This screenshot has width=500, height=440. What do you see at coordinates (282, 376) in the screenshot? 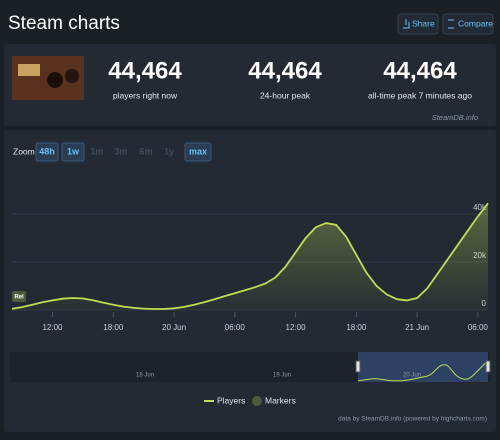
I see `navigator-label: 19 Jun` at bounding box center [282, 376].